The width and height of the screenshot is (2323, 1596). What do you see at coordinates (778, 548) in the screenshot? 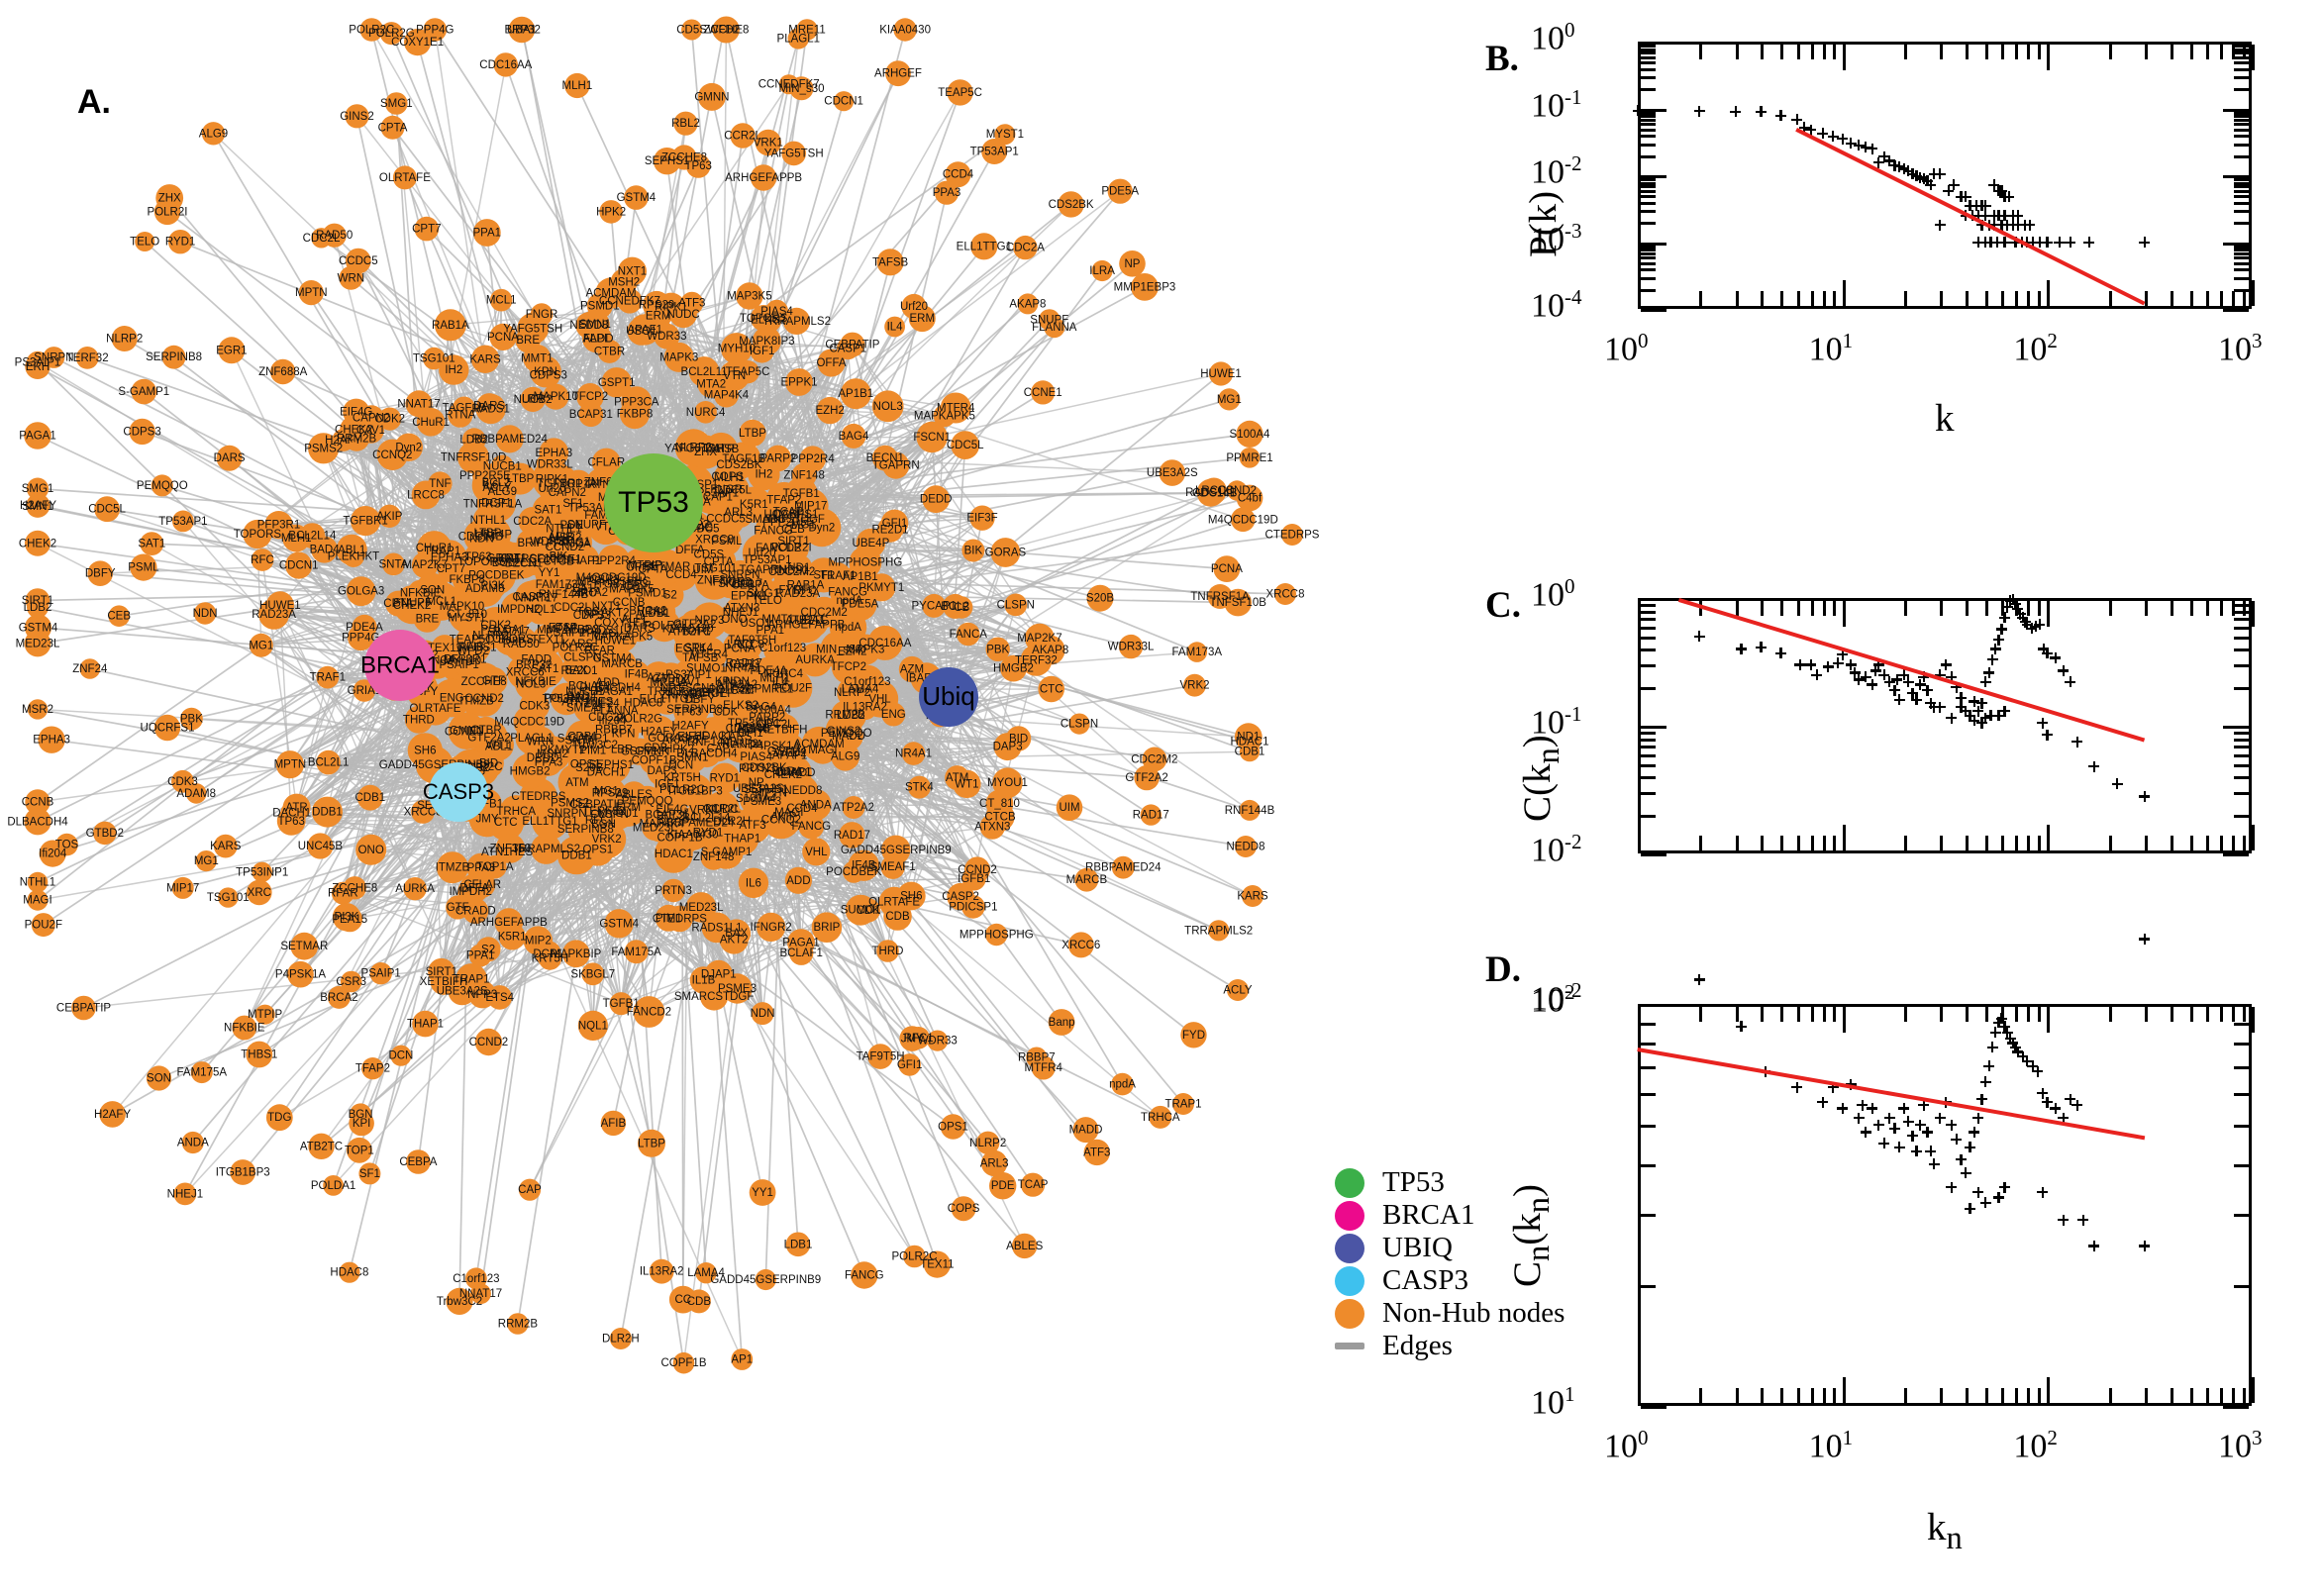
I see `network-node-label: FANCD2` at bounding box center [778, 548].